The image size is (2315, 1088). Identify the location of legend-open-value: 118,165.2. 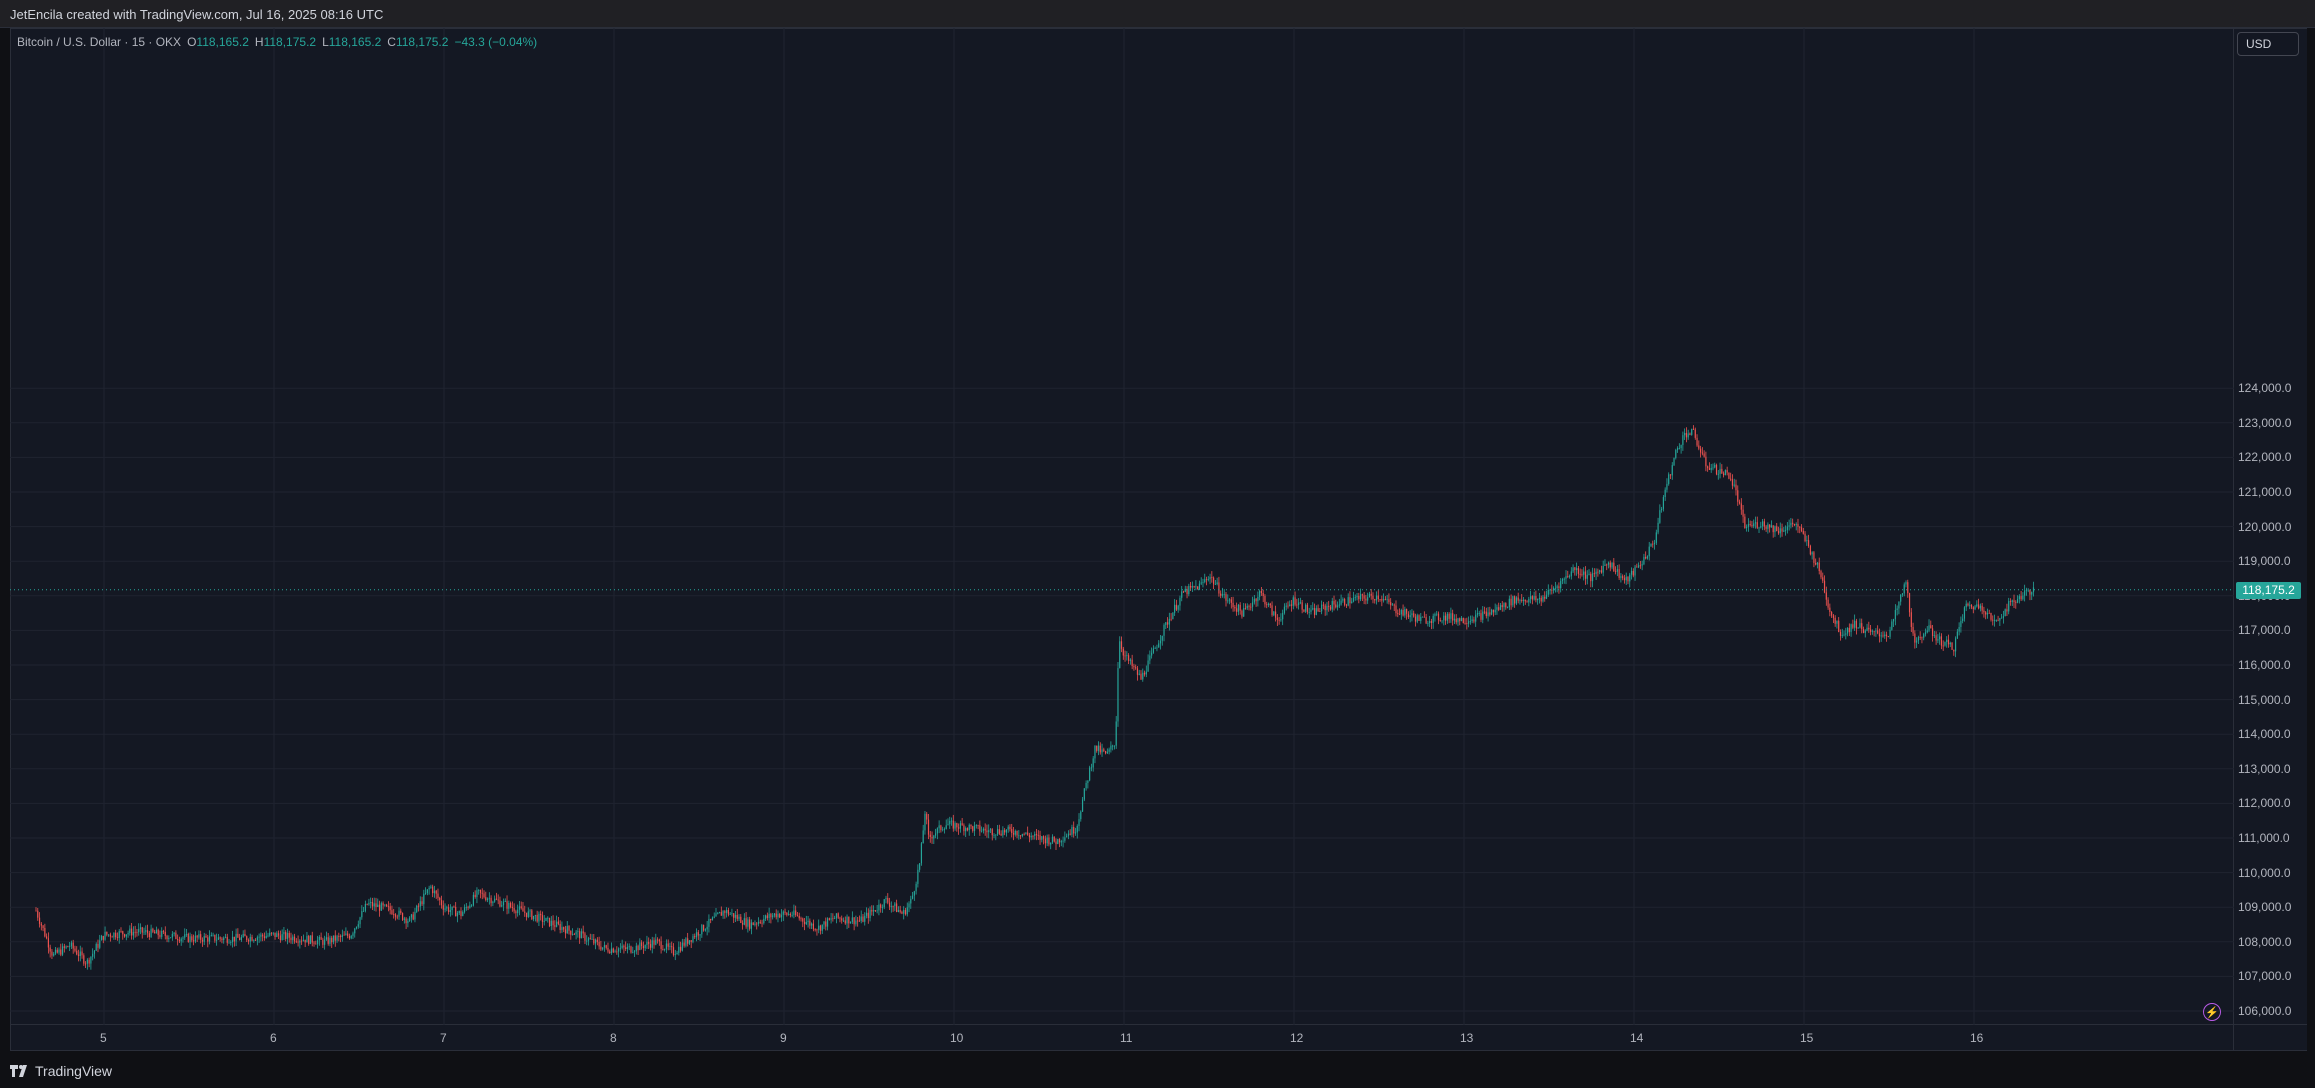
(222, 42).